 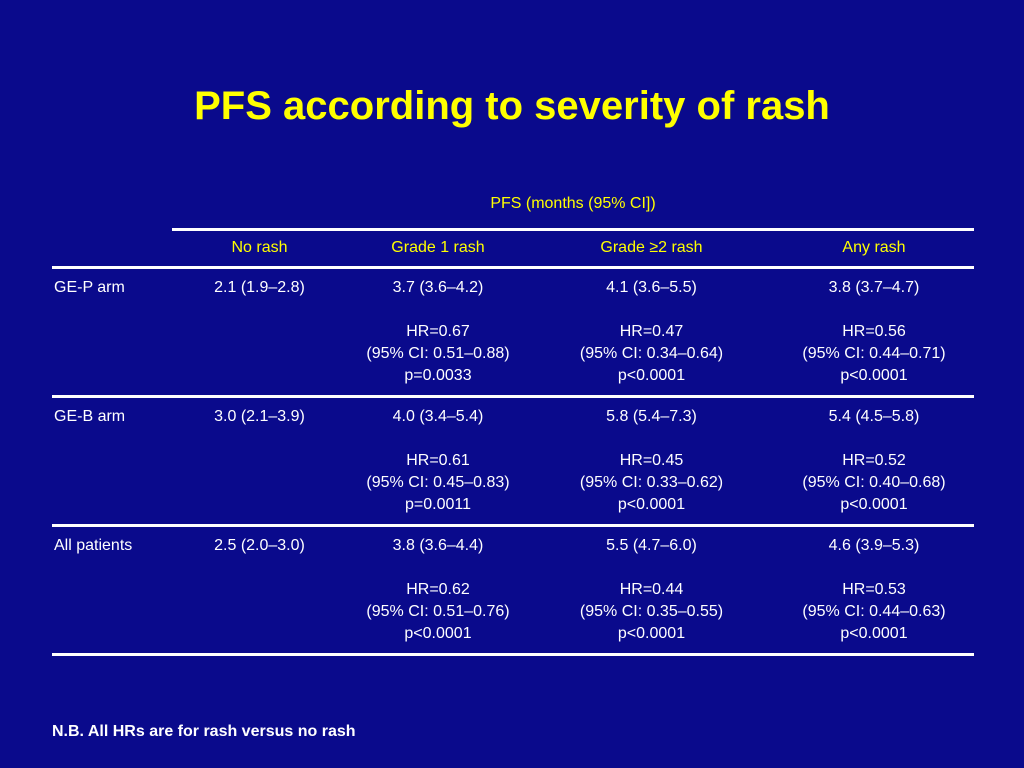 I want to click on column-header-grade-2-rash: Grade ≥2 rash, so click(x=651, y=250).